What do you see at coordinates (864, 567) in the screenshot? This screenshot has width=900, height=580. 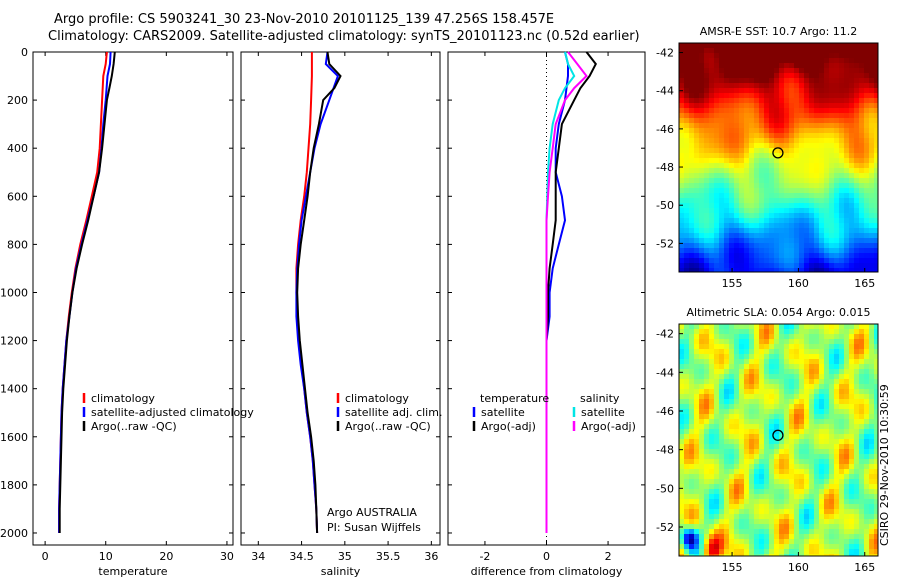 I see `sla_map-xtick-label: 165` at bounding box center [864, 567].